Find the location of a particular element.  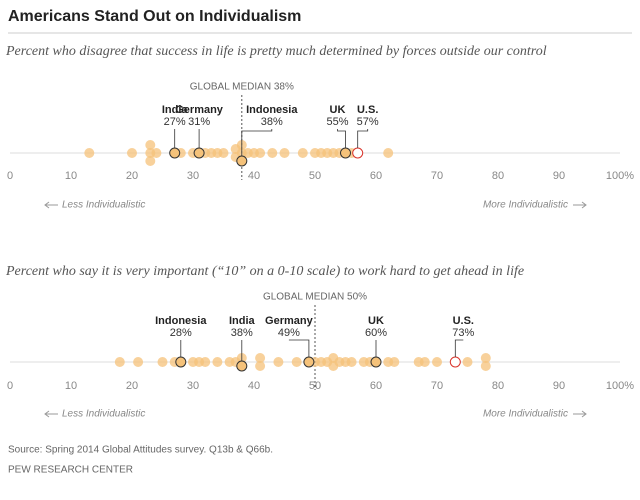

highlight-value: 55% is located at coordinates (337, 122).